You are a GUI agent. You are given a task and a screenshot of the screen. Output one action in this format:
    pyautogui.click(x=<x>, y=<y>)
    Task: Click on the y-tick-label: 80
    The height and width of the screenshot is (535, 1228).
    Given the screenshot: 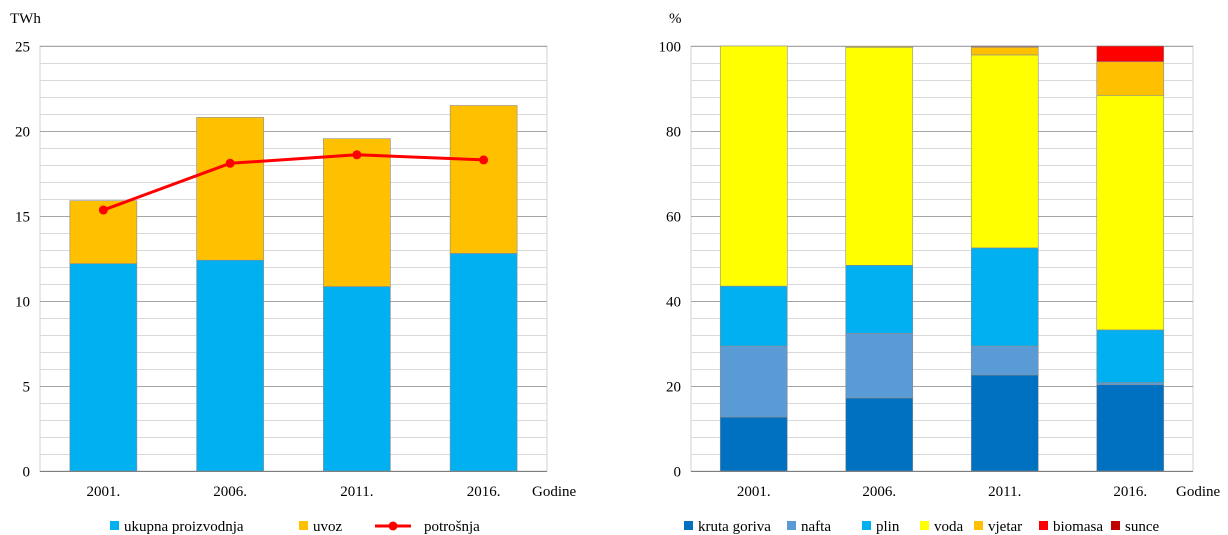 What is the action you would take?
    pyautogui.click(x=673, y=133)
    